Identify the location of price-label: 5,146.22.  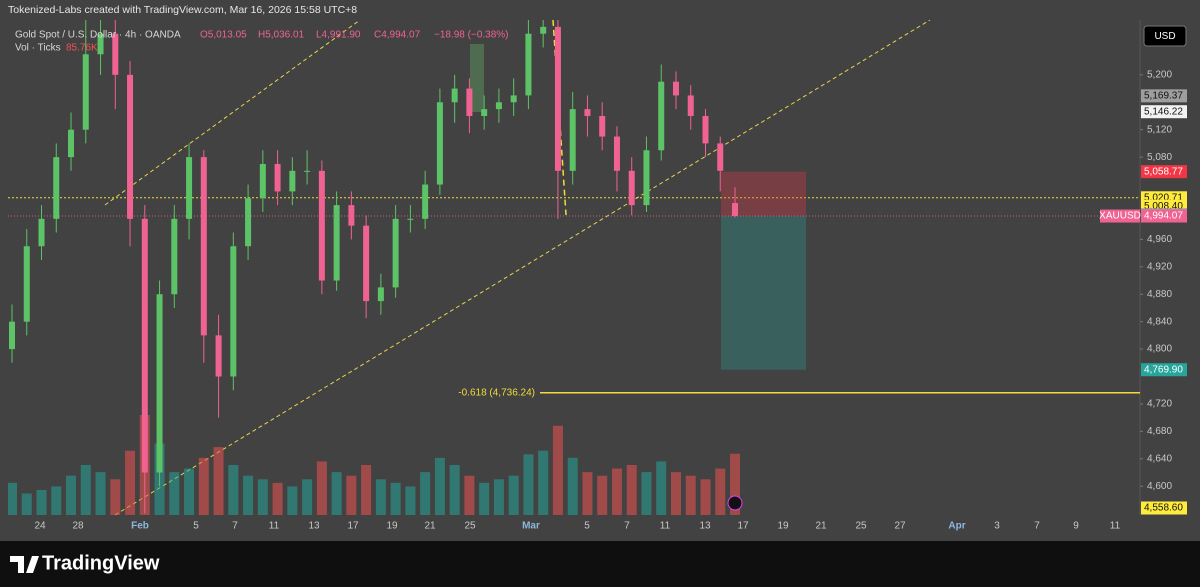
(1163, 111).